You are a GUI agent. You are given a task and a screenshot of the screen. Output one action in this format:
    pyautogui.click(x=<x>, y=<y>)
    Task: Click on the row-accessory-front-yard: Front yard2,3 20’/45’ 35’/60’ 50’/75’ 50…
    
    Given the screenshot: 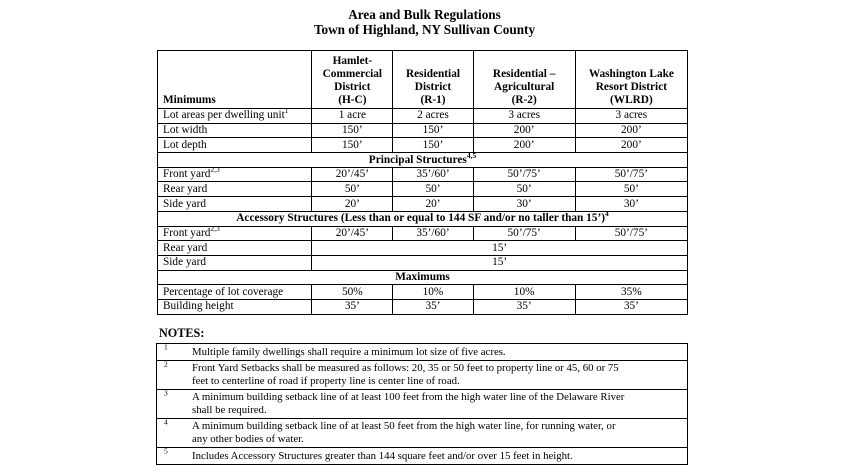 What is the action you would take?
    pyautogui.click(x=422, y=233)
    